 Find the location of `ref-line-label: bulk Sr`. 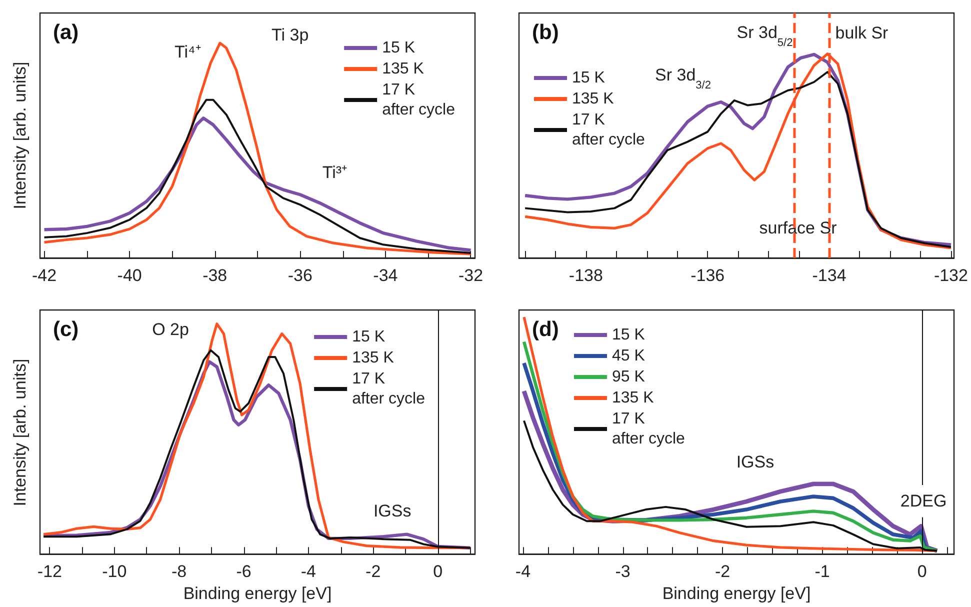

ref-line-label: bulk Sr is located at coordinates (862, 33).